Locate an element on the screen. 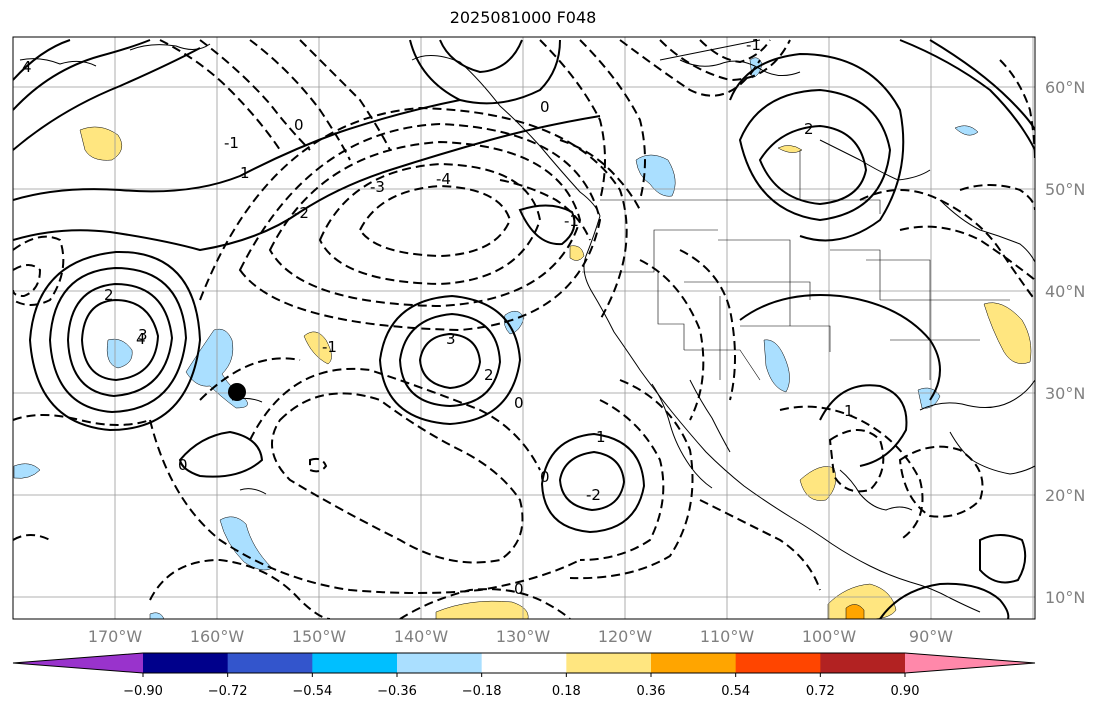 The width and height of the screenshot is (1105, 712). contour-label: -4 is located at coordinates (443, 179).